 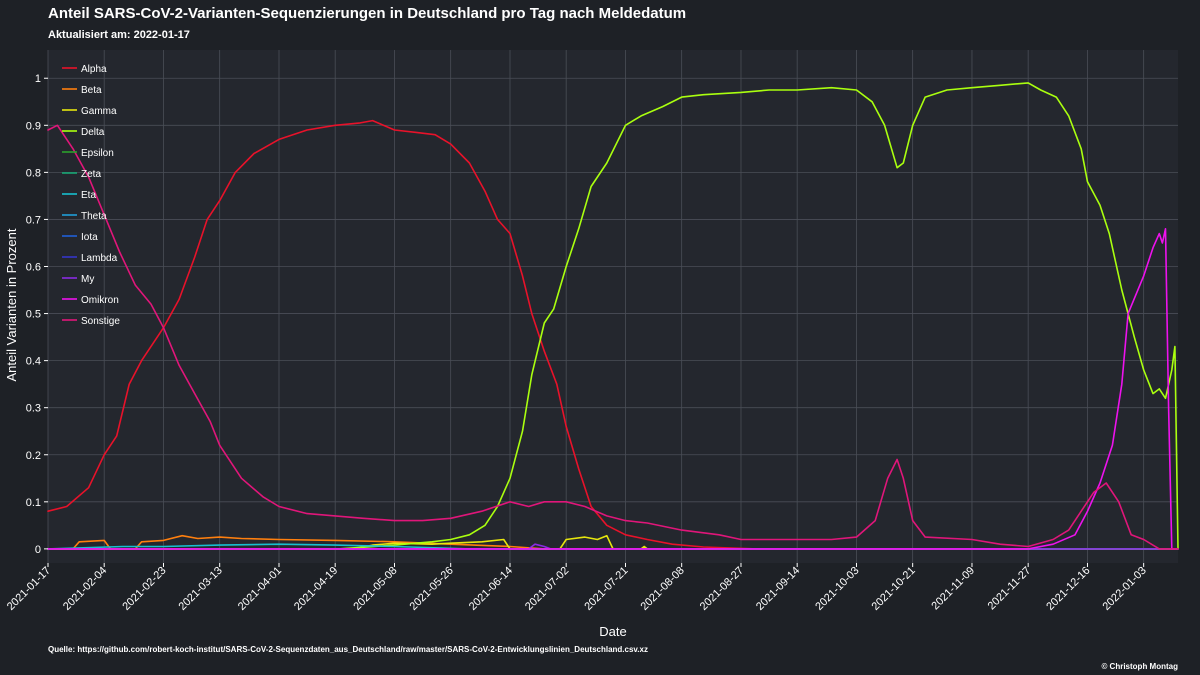 I want to click on legend-label-zeta: Zeta, so click(x=91, y=174).